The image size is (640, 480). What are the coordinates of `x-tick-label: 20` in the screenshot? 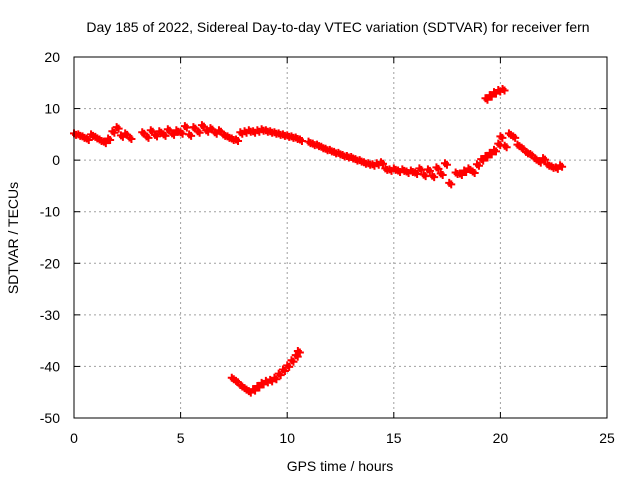 It's located at (501, 438).